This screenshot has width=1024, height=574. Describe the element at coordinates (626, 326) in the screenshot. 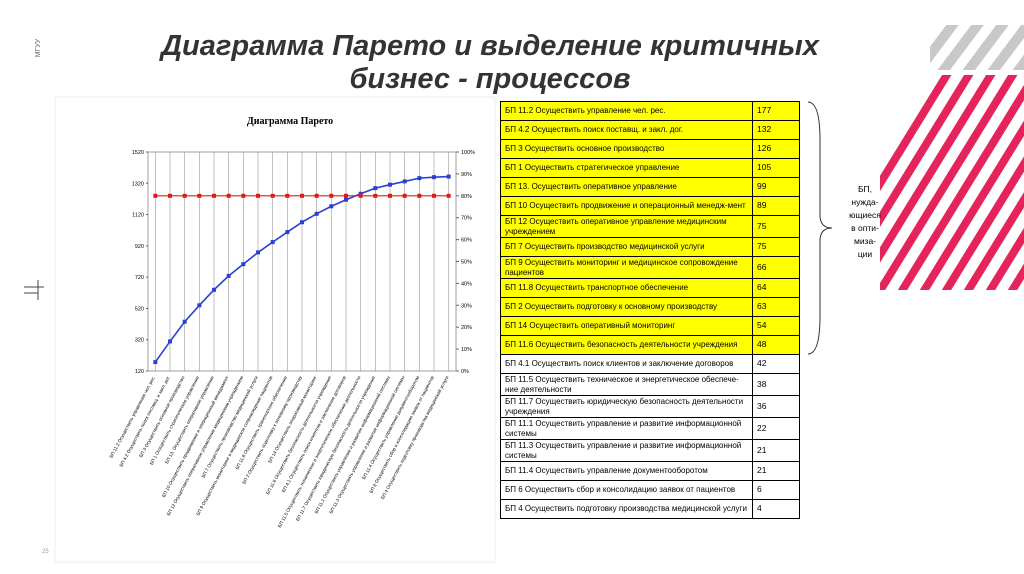

I see `table-cell: БП 14 Осуществить оперативный мониторинг` at that location.